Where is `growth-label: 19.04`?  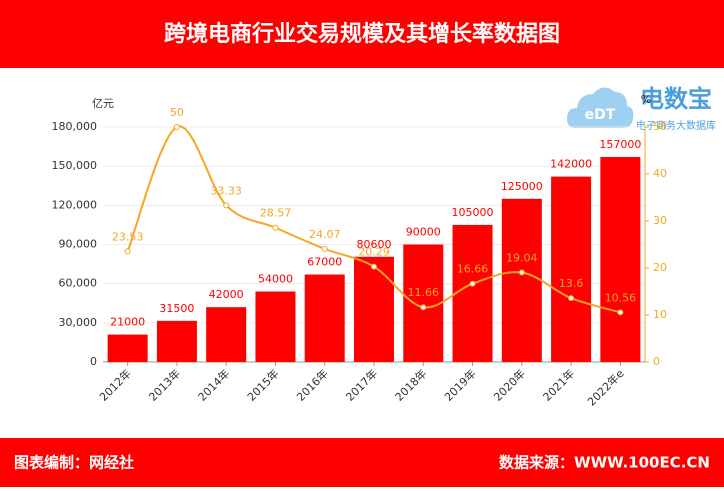
growth-label: 19.04 is located at coordinates (522, 258).